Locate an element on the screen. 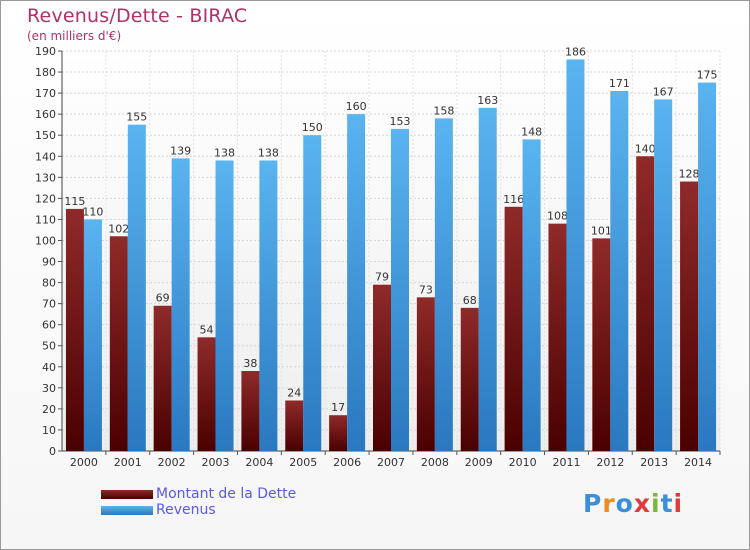 This screenshot has height=550, width=750. data-label-dette: 128 is located at coordinates (689, 174).